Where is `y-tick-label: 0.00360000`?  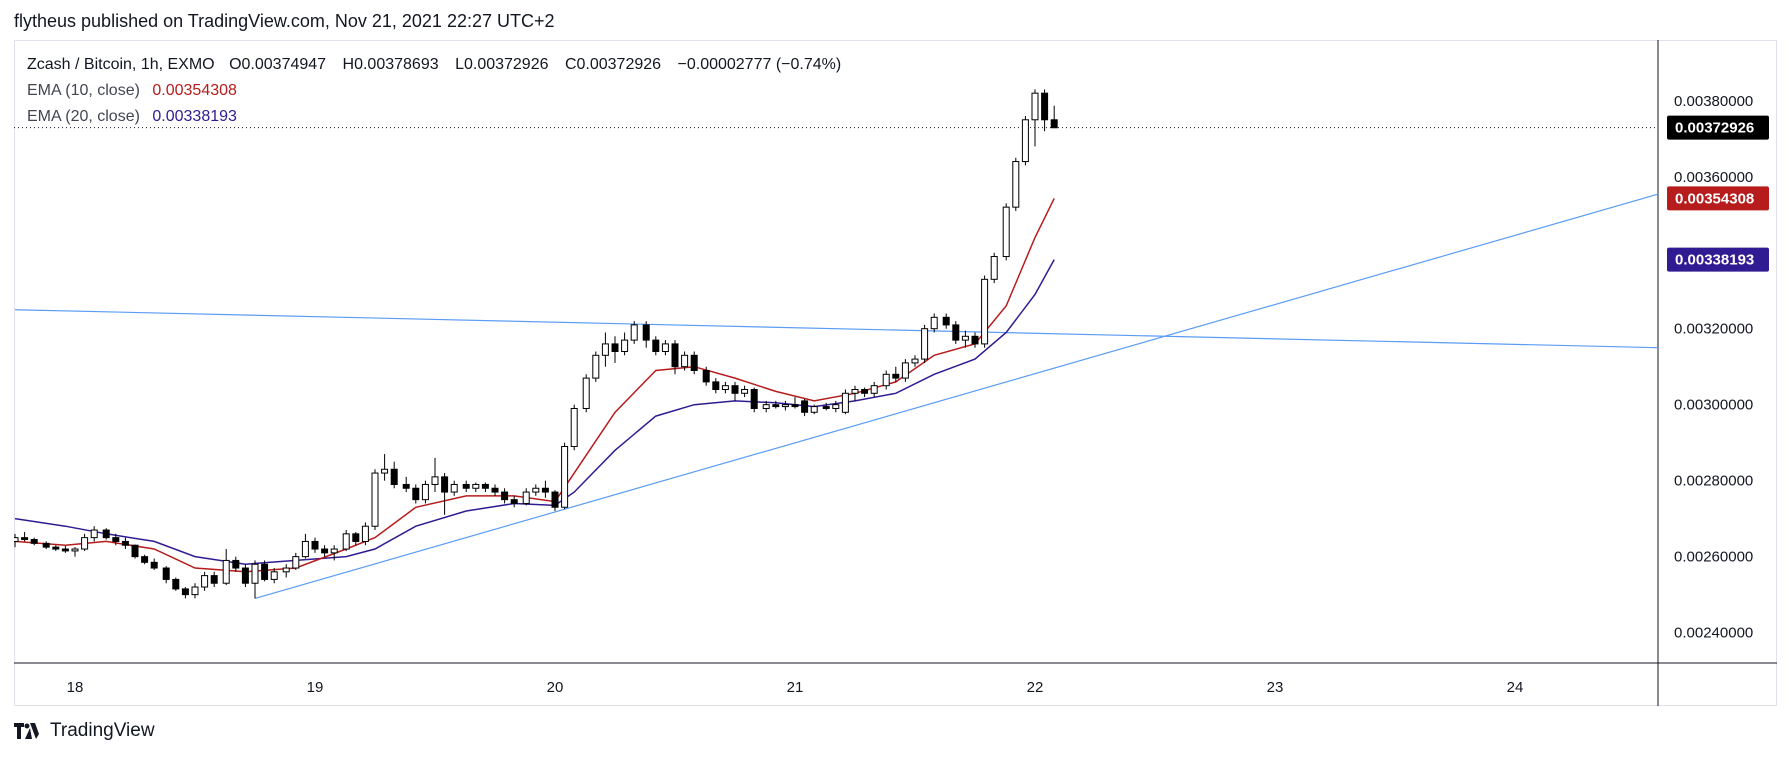 y-tick-label: 0.00360000 is located at coordinates (1713, 177).